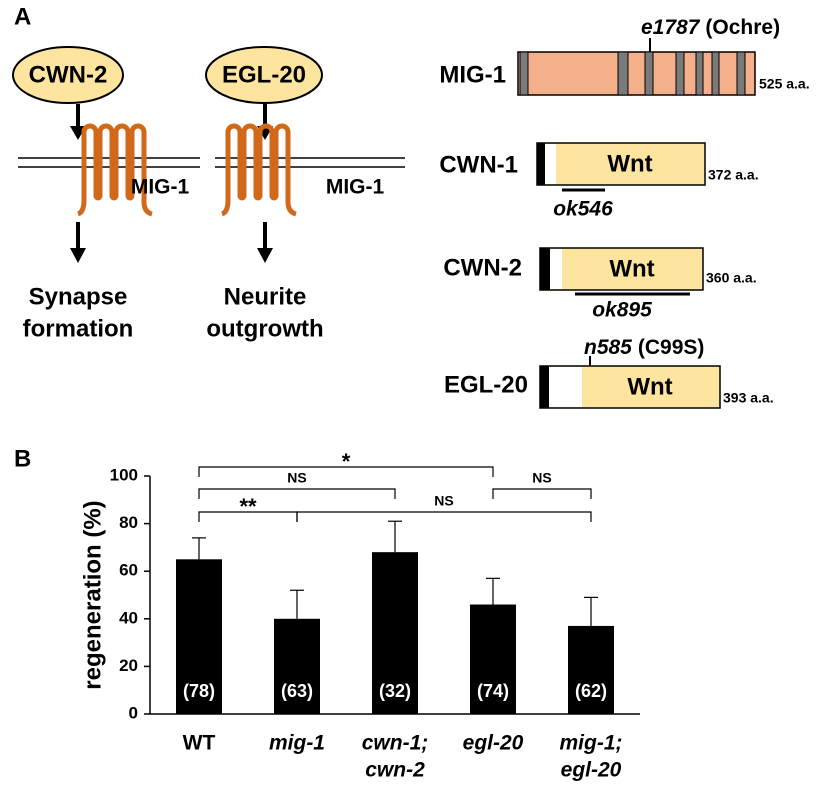 The height and width of the screenshot is (786, 828). Describe the element at coordinates (199, 691) in the screenshot. I see `n-label: (78)` at that location.